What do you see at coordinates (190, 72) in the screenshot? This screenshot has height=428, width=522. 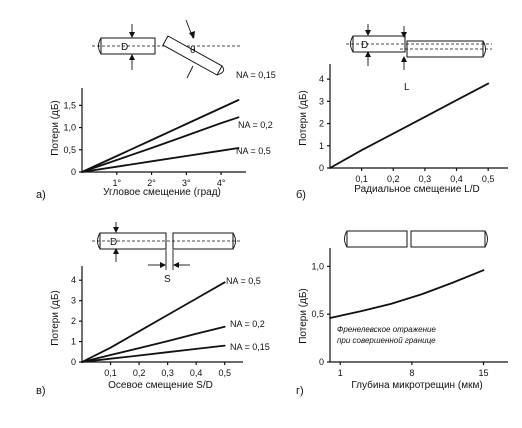 I see `theta-arrow-bottom` at bounding box center [190, 72].